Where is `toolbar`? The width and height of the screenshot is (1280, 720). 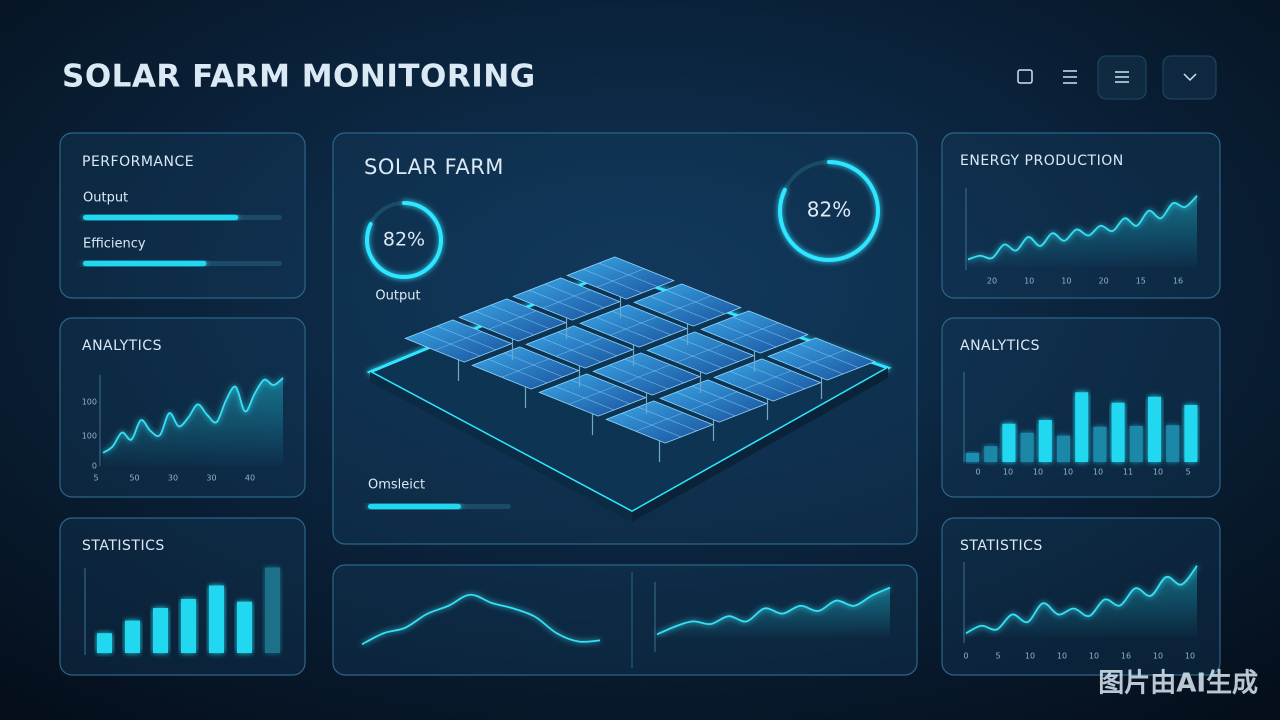
toolbar is located at coordinates (1111, 77).